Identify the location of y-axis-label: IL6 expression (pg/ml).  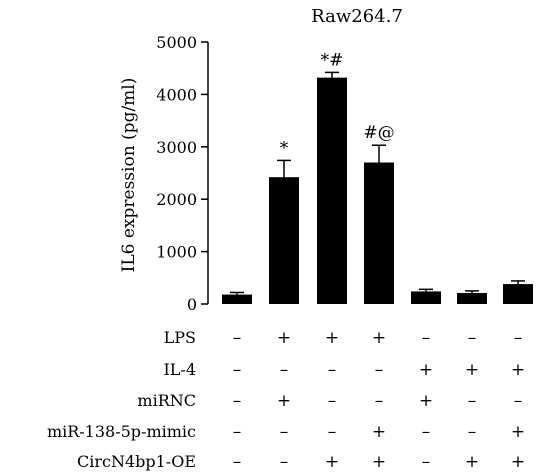
(129, 175).